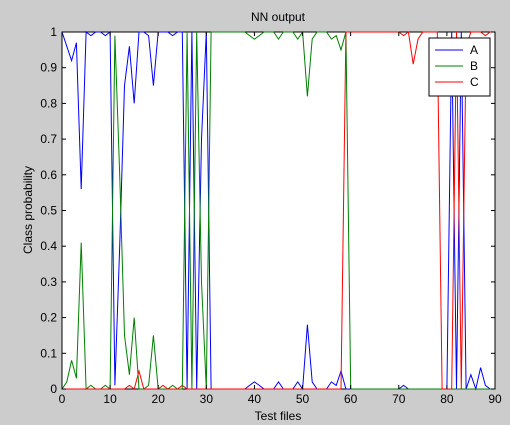  Describe the element at coordinates (278, 17) in the screenshot. I see `chart-title: NN output` at that location.